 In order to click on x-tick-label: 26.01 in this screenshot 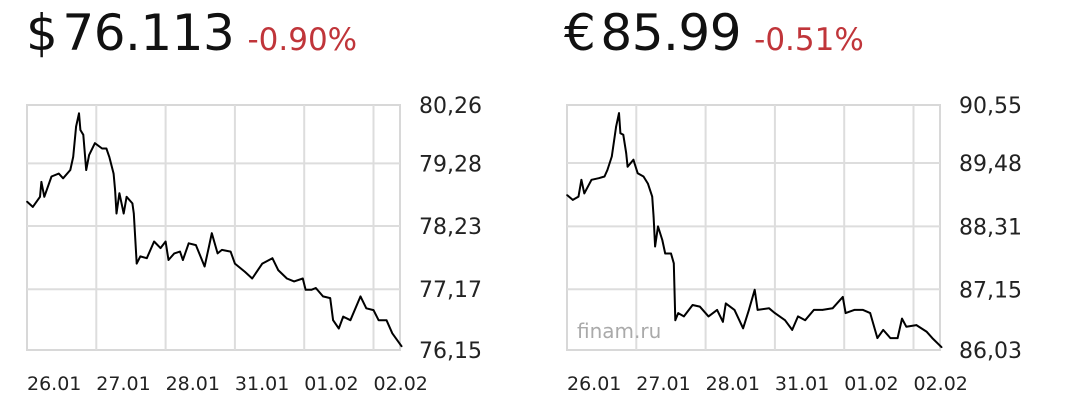, I will do `click(594, 384)`.